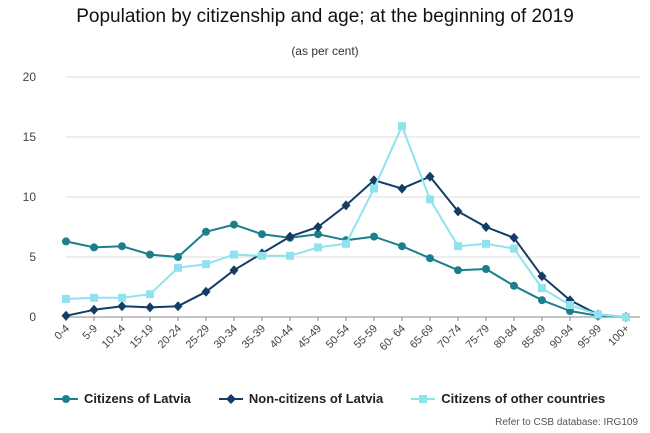 The height and width of the screenshot is (433, 650). What do you see at coordinates (506, 337) in the screenshot?
I see `x-tick-label: 80-84` at bounding box center [506, 337].